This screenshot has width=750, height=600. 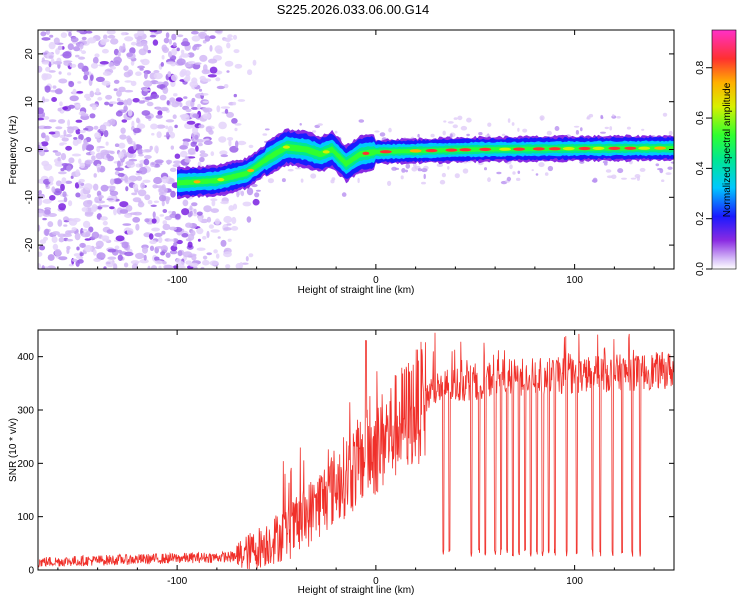 I want to click on spectrogram-x-tick-label: -100, so click(x=177, y=280).